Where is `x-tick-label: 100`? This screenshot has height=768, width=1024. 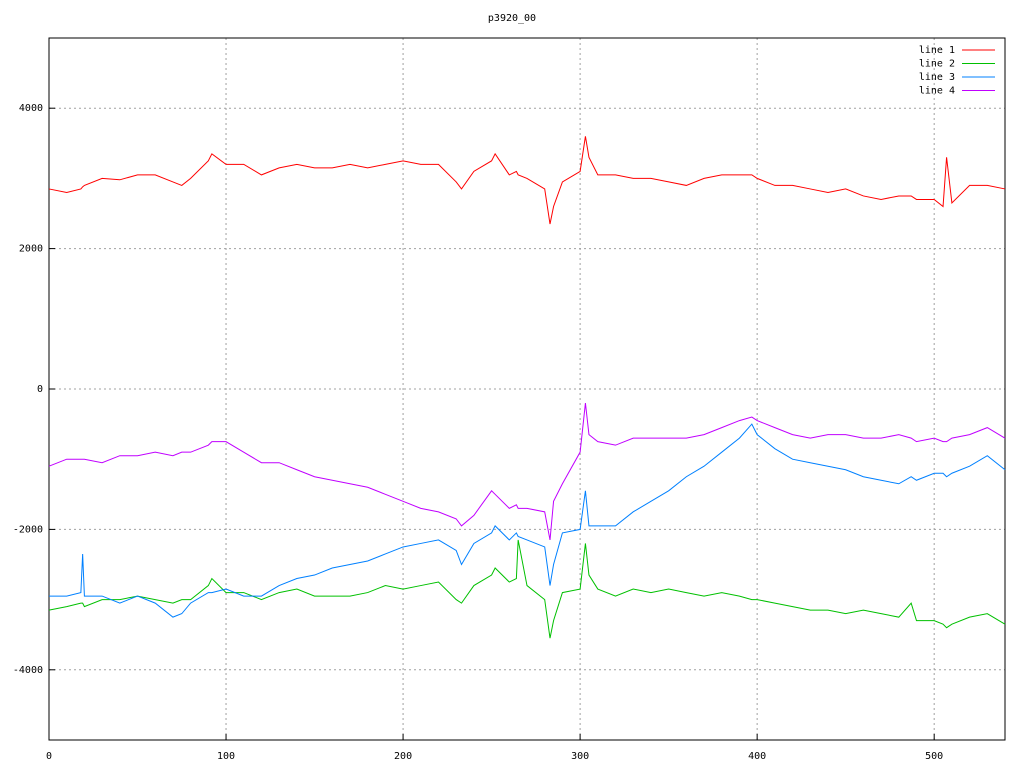
x-tick-label: 100 is located at coordinates (226, 756).